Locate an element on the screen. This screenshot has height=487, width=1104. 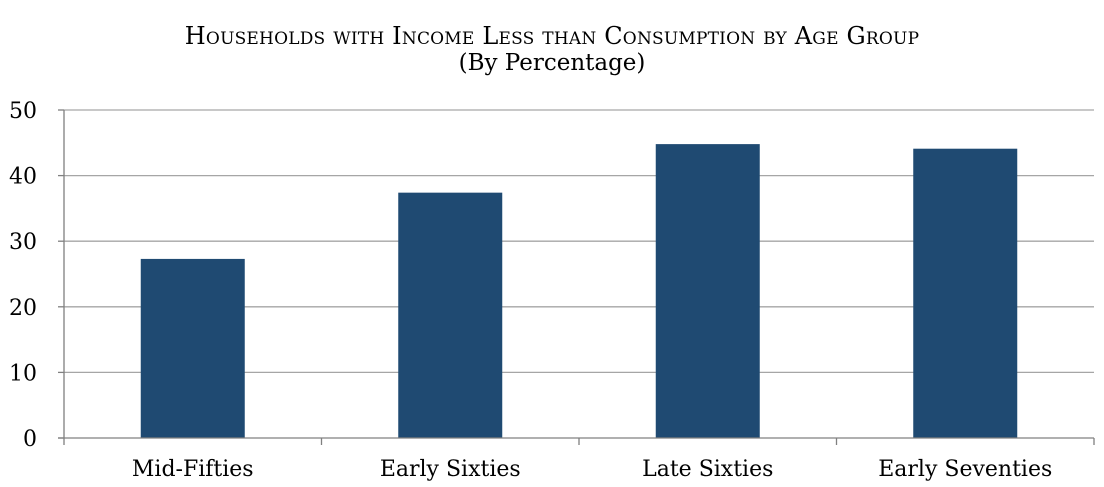
chart-subtitle: (By Percentage) is located at coordinates (552, 63).